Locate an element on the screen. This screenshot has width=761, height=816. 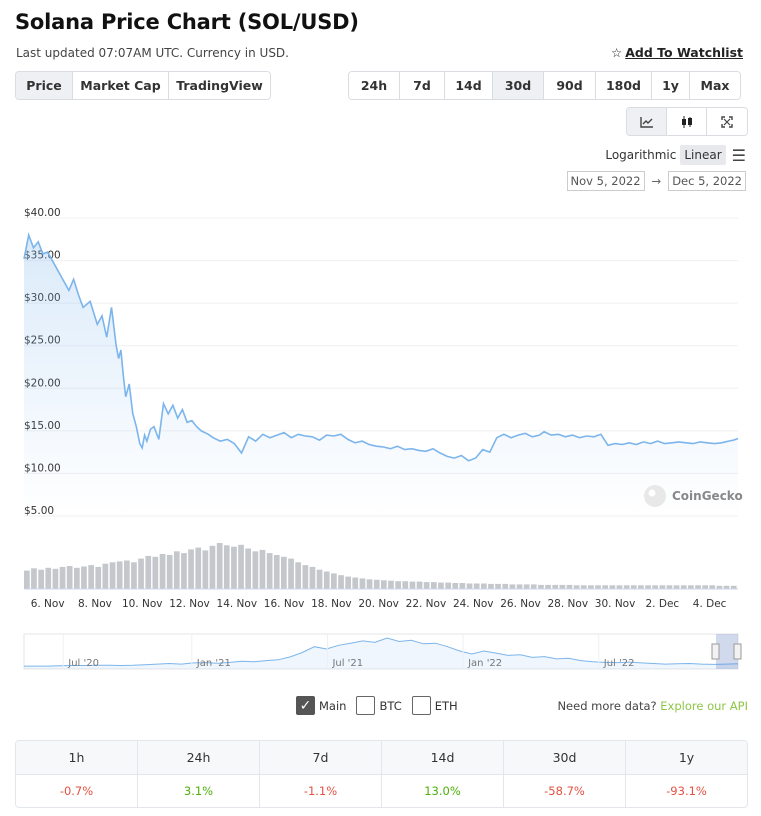
add-to-watchlist-link: ☆ Add To Watchlist is located at coordinates (677, 52).